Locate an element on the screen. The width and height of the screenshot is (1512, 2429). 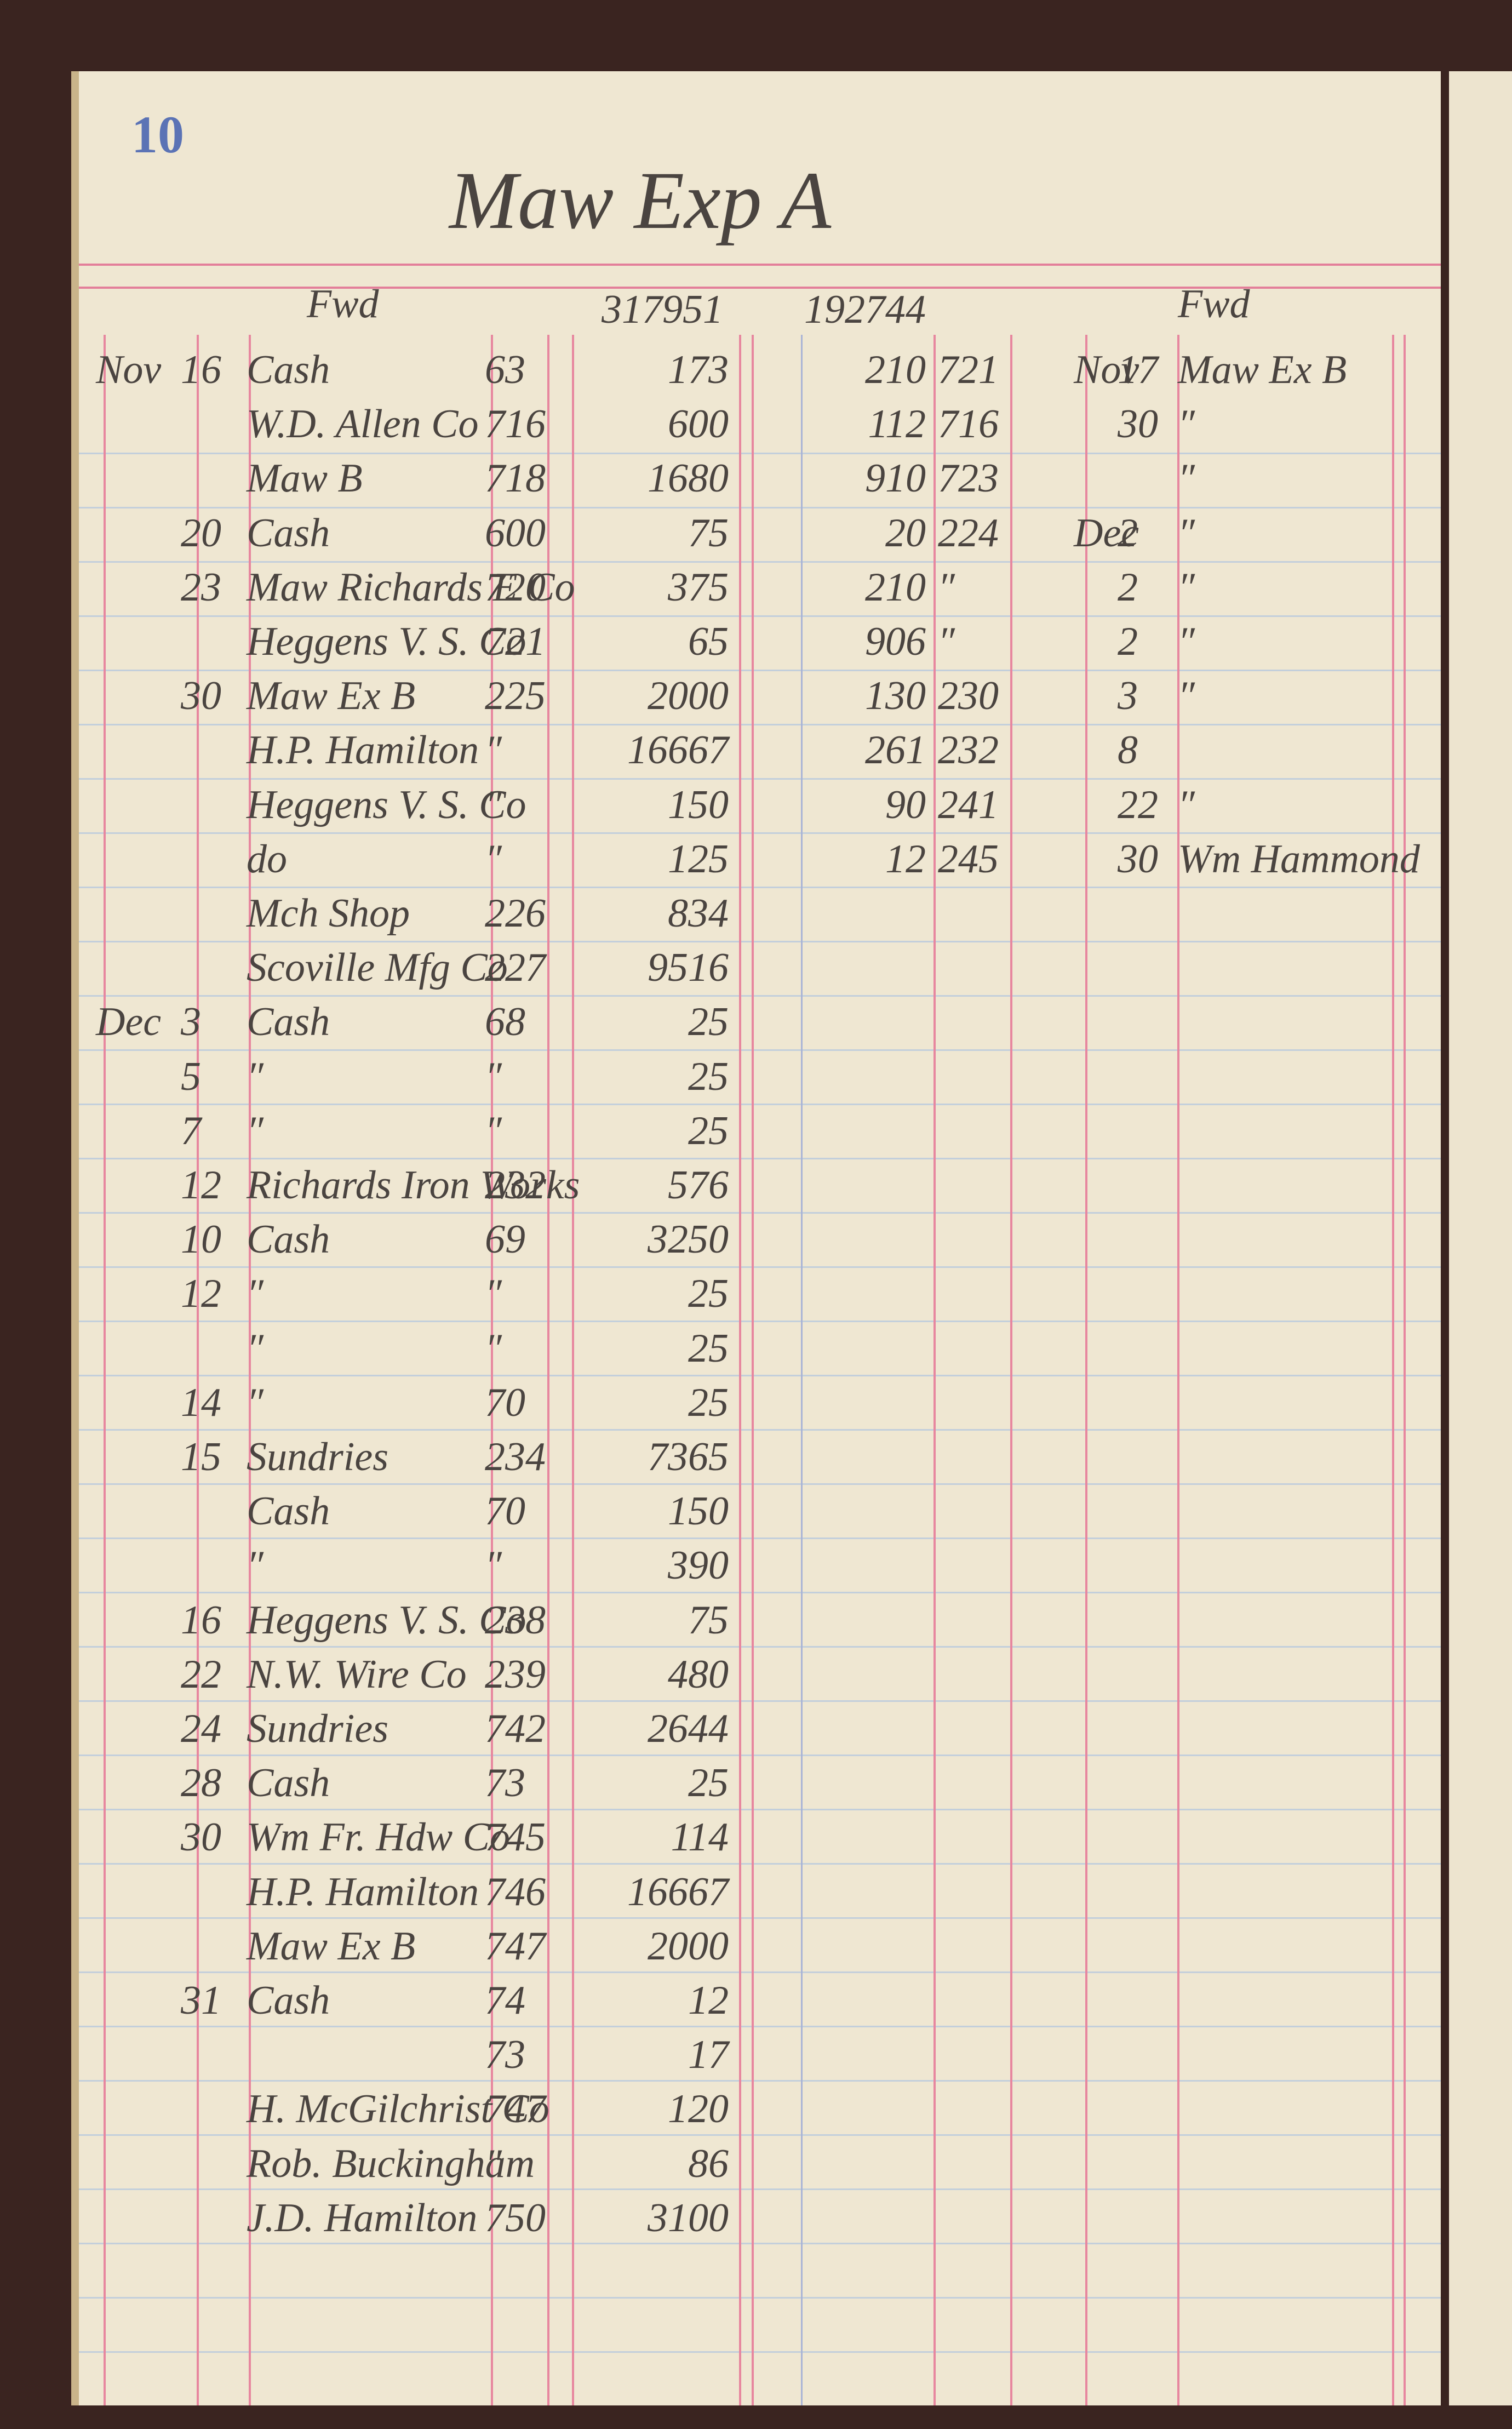
entry-name: J.D. Hamilton is located at coordinates (362, 2218).